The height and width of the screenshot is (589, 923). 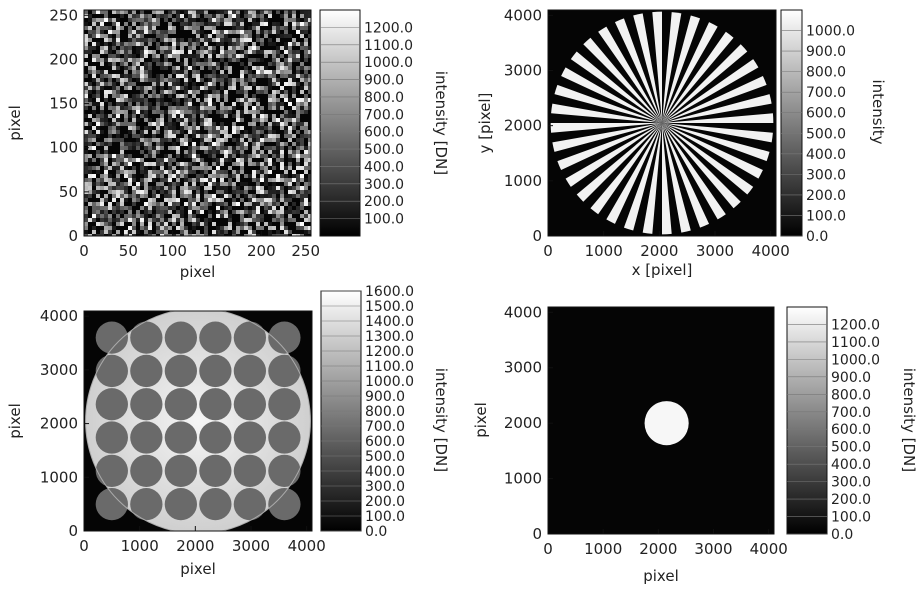 I want to click on dark-spot, so click(x=215, y=504).